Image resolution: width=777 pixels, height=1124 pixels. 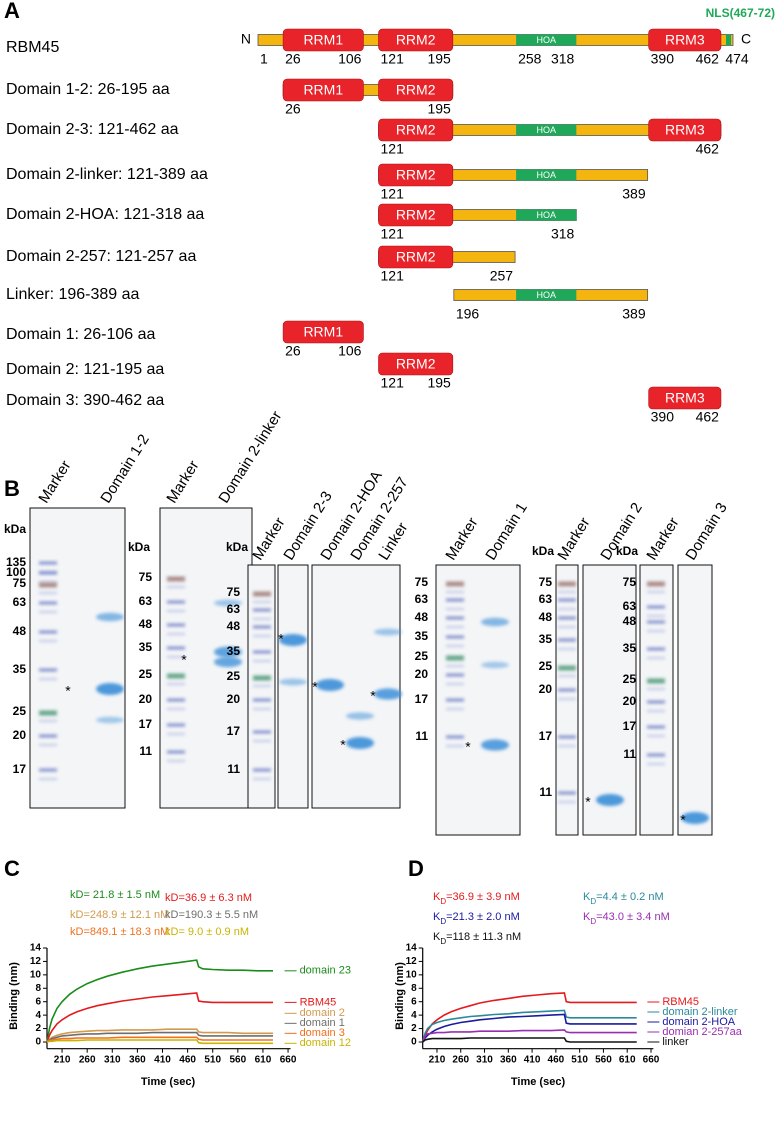 What do you see at coordinates (685, 130) in the screenshot?
I see `domain-label: RRM3` at bounding box center [685, 130].